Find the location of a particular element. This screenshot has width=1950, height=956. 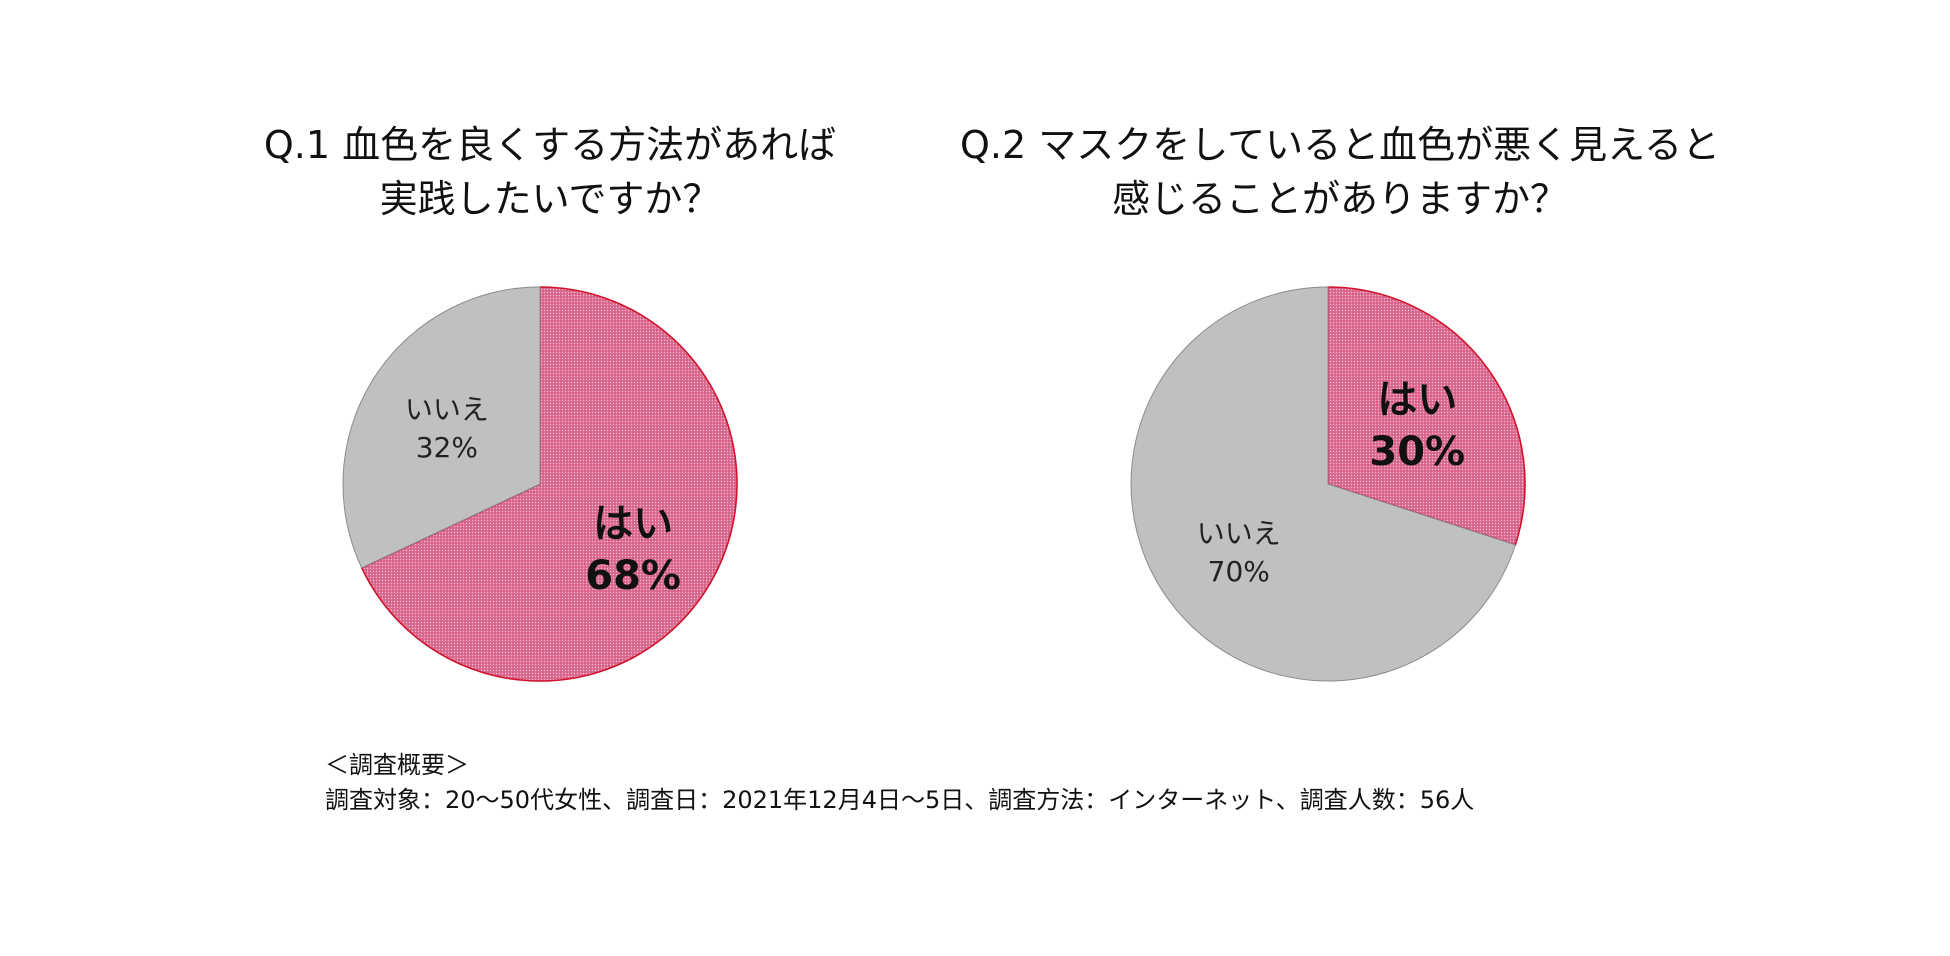

chart-2-slice-1-pct: 70% is located at coordinates (1239, 571).